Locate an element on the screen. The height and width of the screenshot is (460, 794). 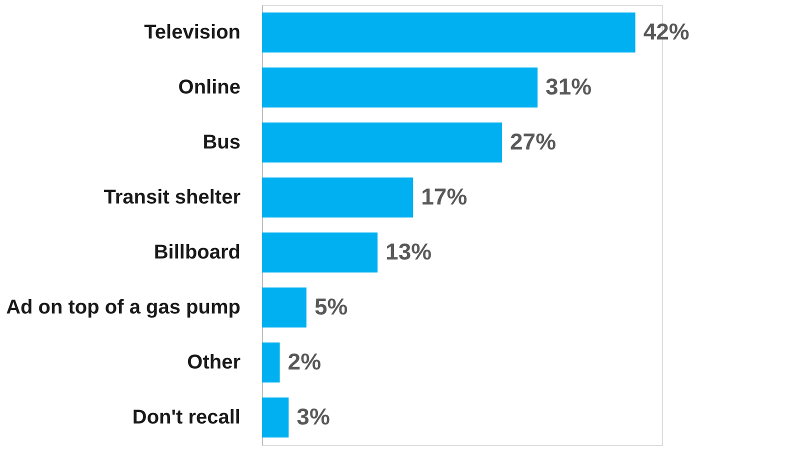
y-tick-label: Other is located at coordinates (214, 363).